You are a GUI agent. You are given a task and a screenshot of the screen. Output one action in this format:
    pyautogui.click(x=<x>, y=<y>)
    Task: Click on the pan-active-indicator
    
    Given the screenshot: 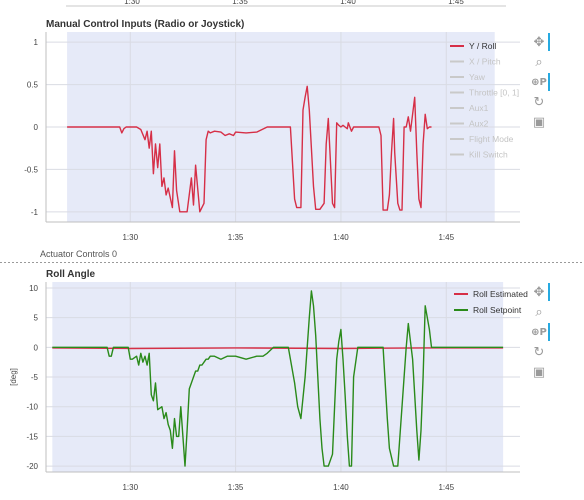 What is the action you would take?
    pyautogui.click(x=549, y=42)
    